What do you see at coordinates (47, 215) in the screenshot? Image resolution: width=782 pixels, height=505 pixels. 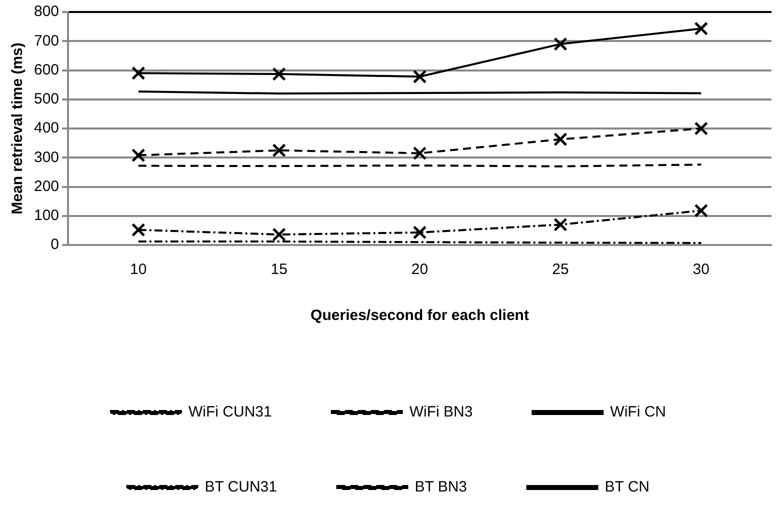 I see `y-tick-label: 100` at bounding box center [47, 215].